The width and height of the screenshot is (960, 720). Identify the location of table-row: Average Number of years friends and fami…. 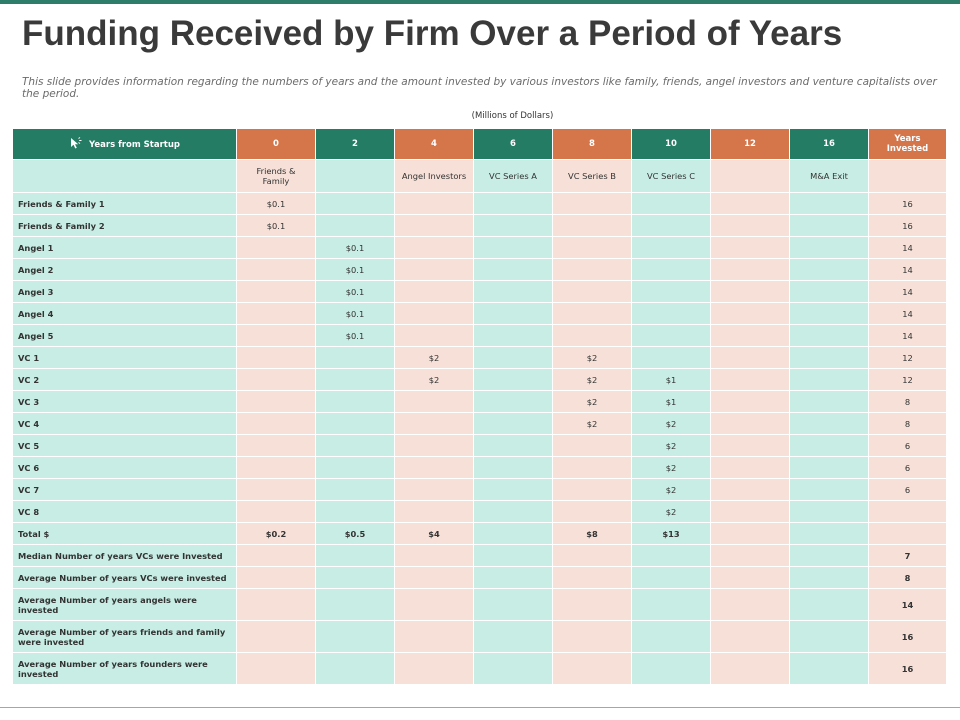
(479, 636).